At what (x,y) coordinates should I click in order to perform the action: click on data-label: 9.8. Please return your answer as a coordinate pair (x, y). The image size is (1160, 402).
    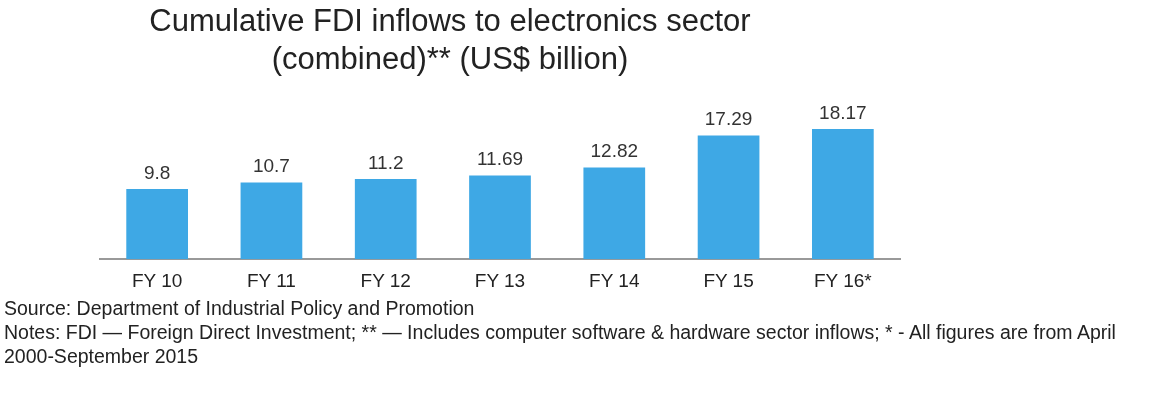
    Looking at the image, I should click on (157, 172).